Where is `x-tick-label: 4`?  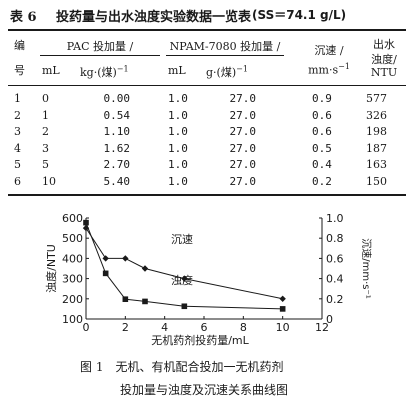 x-tick-label: 4 is located at coordinates (164, 327).